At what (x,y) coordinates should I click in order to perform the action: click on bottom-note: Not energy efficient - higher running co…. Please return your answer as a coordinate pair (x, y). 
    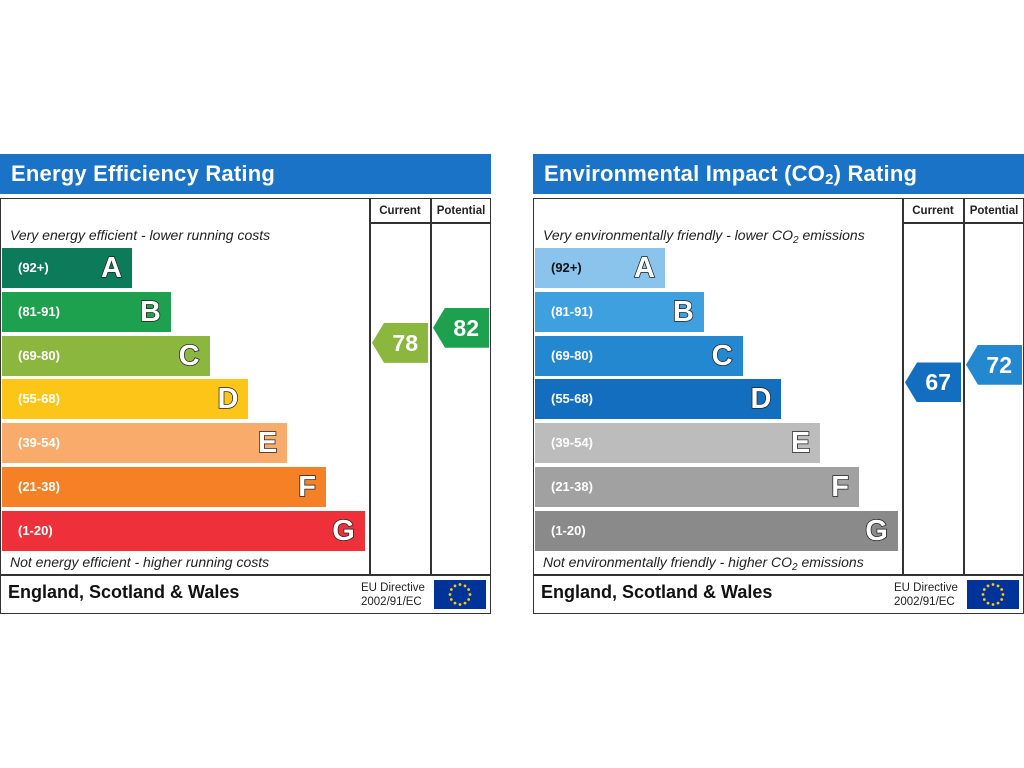
    Looking at the image, I should click on (140, 562).